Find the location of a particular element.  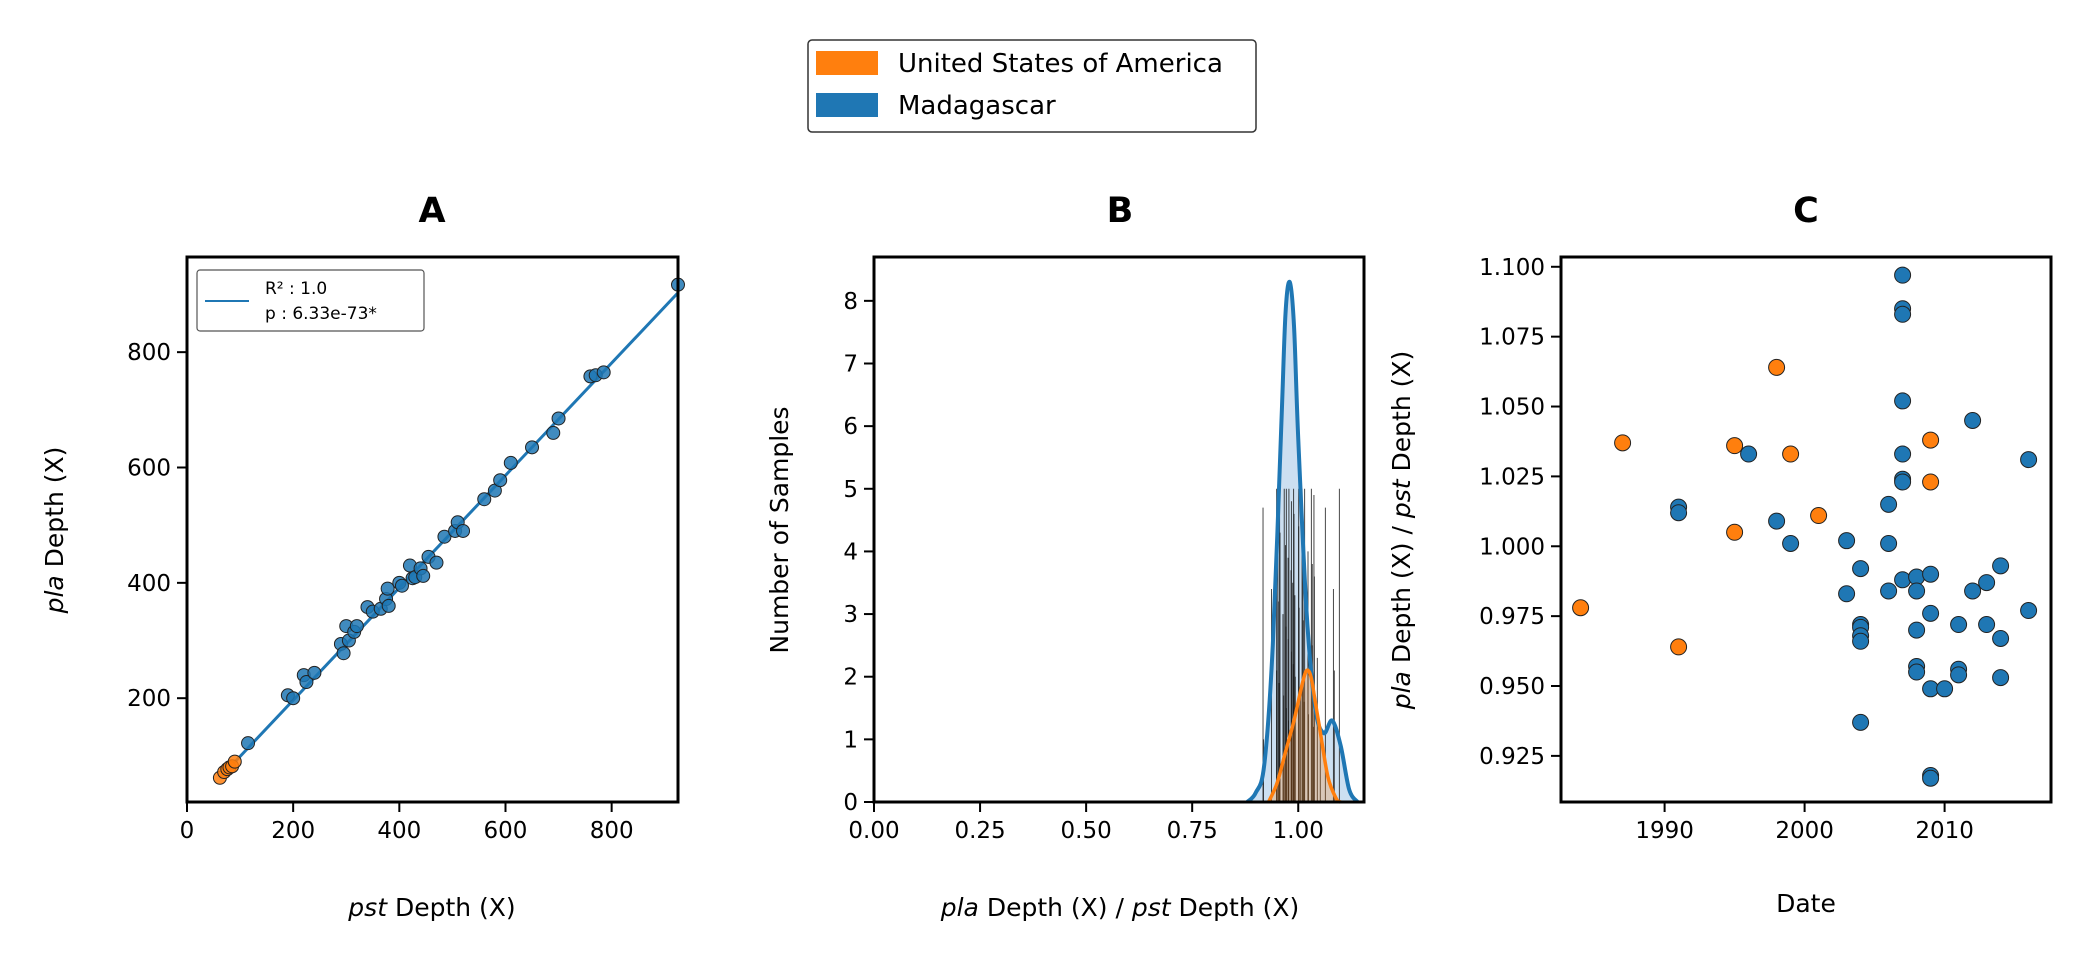

figure-legend: United States of America Madagascar is located at coordinates (1032, 86).